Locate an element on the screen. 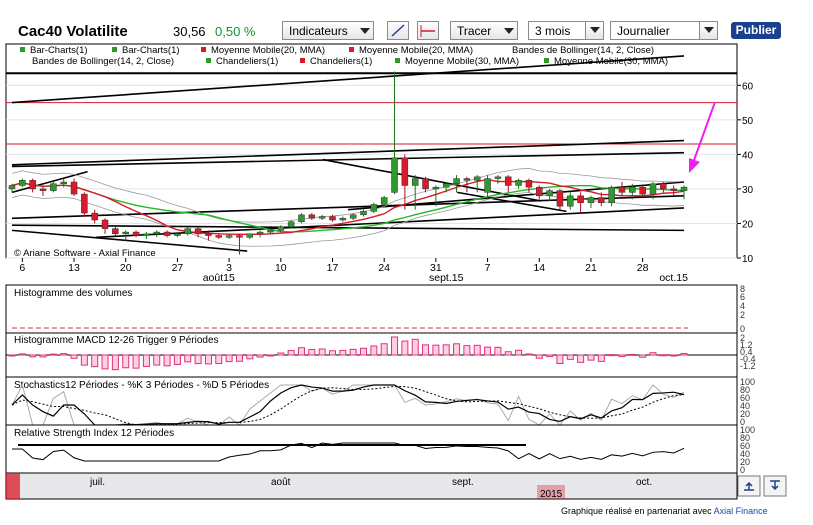 The image size is (813, 525). month-label: oct.15 is located at coordinates (673, 278).